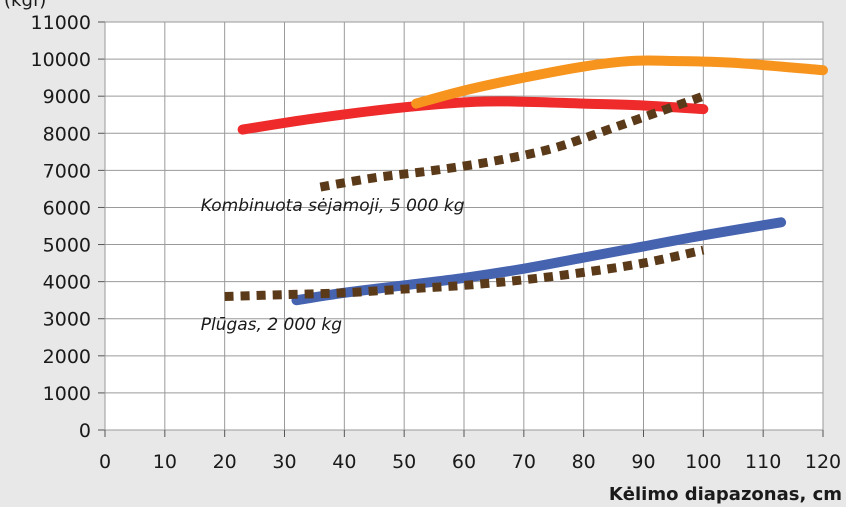  What do you see at coordinates (165, 462) in the screenshot?
I see `x-tick-label: 10` at bounding box center [165, 462].